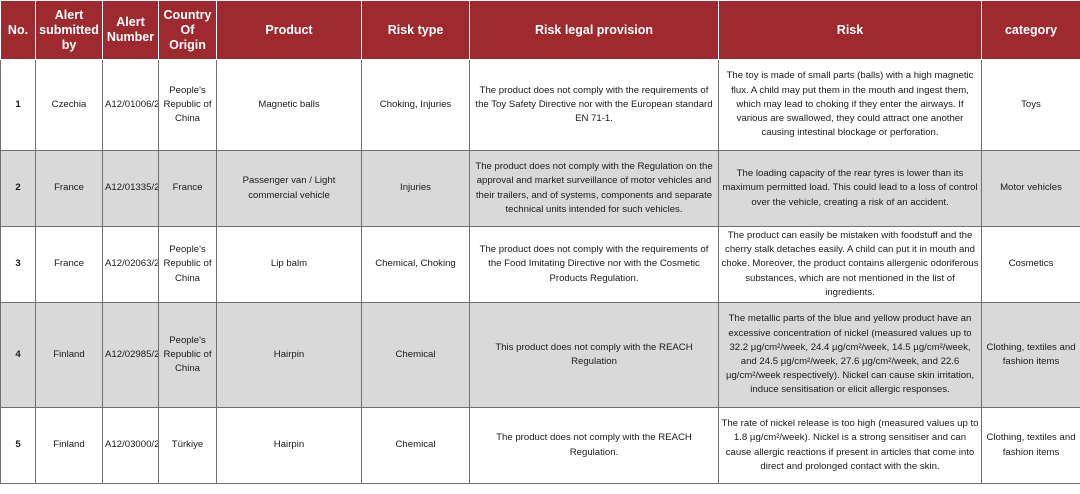 The height and width of the screenshot is (494, 1080). What do you see at coordinates (415, 30) in the screenshot?
I see `header-risk-type: Risk type` at bounding box center [415, 30].